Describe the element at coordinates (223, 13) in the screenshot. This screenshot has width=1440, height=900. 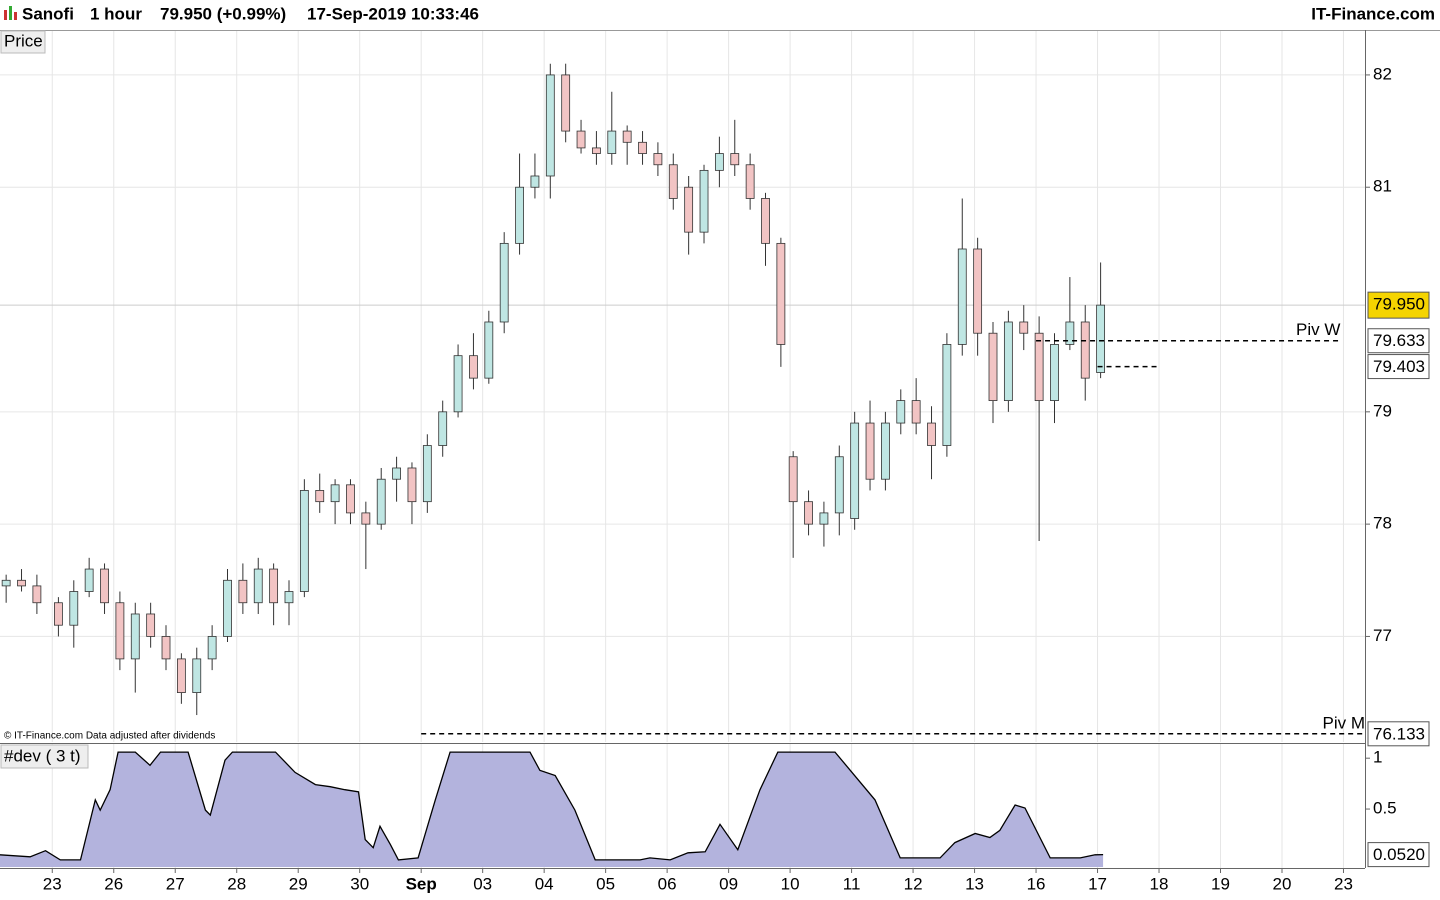
I see `quote: 79.950 (+0.99%)` at that location.